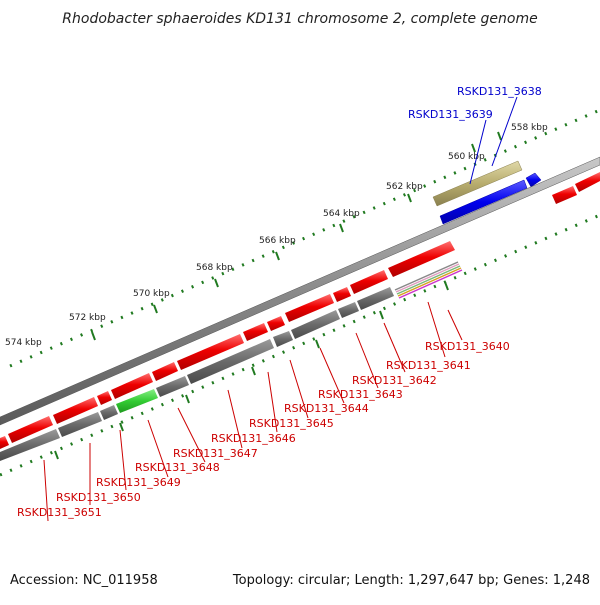 This screenshot has width=600, height=605. I want to click on gene-label: RSKD131_3640, so click(467, 346).